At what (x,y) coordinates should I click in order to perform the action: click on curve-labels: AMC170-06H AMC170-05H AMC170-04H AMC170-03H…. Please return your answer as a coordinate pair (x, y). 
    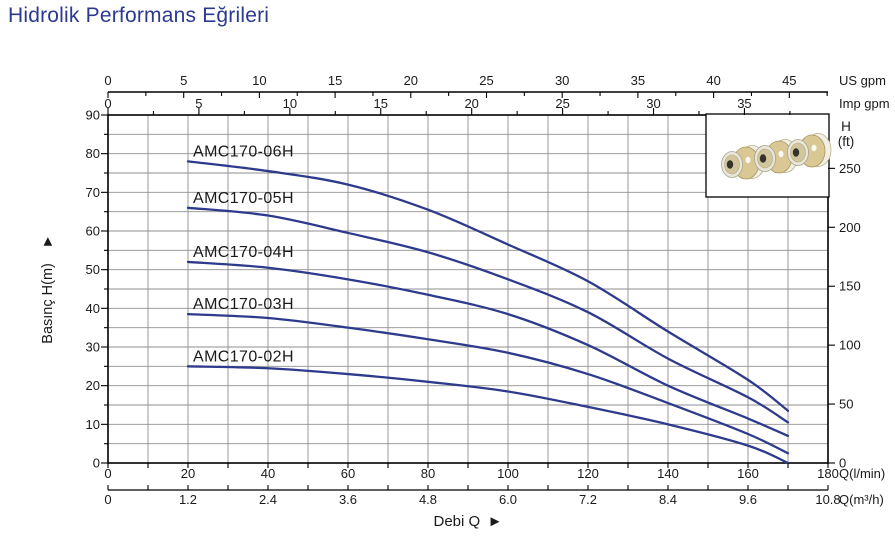
    Looking at the image, I should click on (243, 254).